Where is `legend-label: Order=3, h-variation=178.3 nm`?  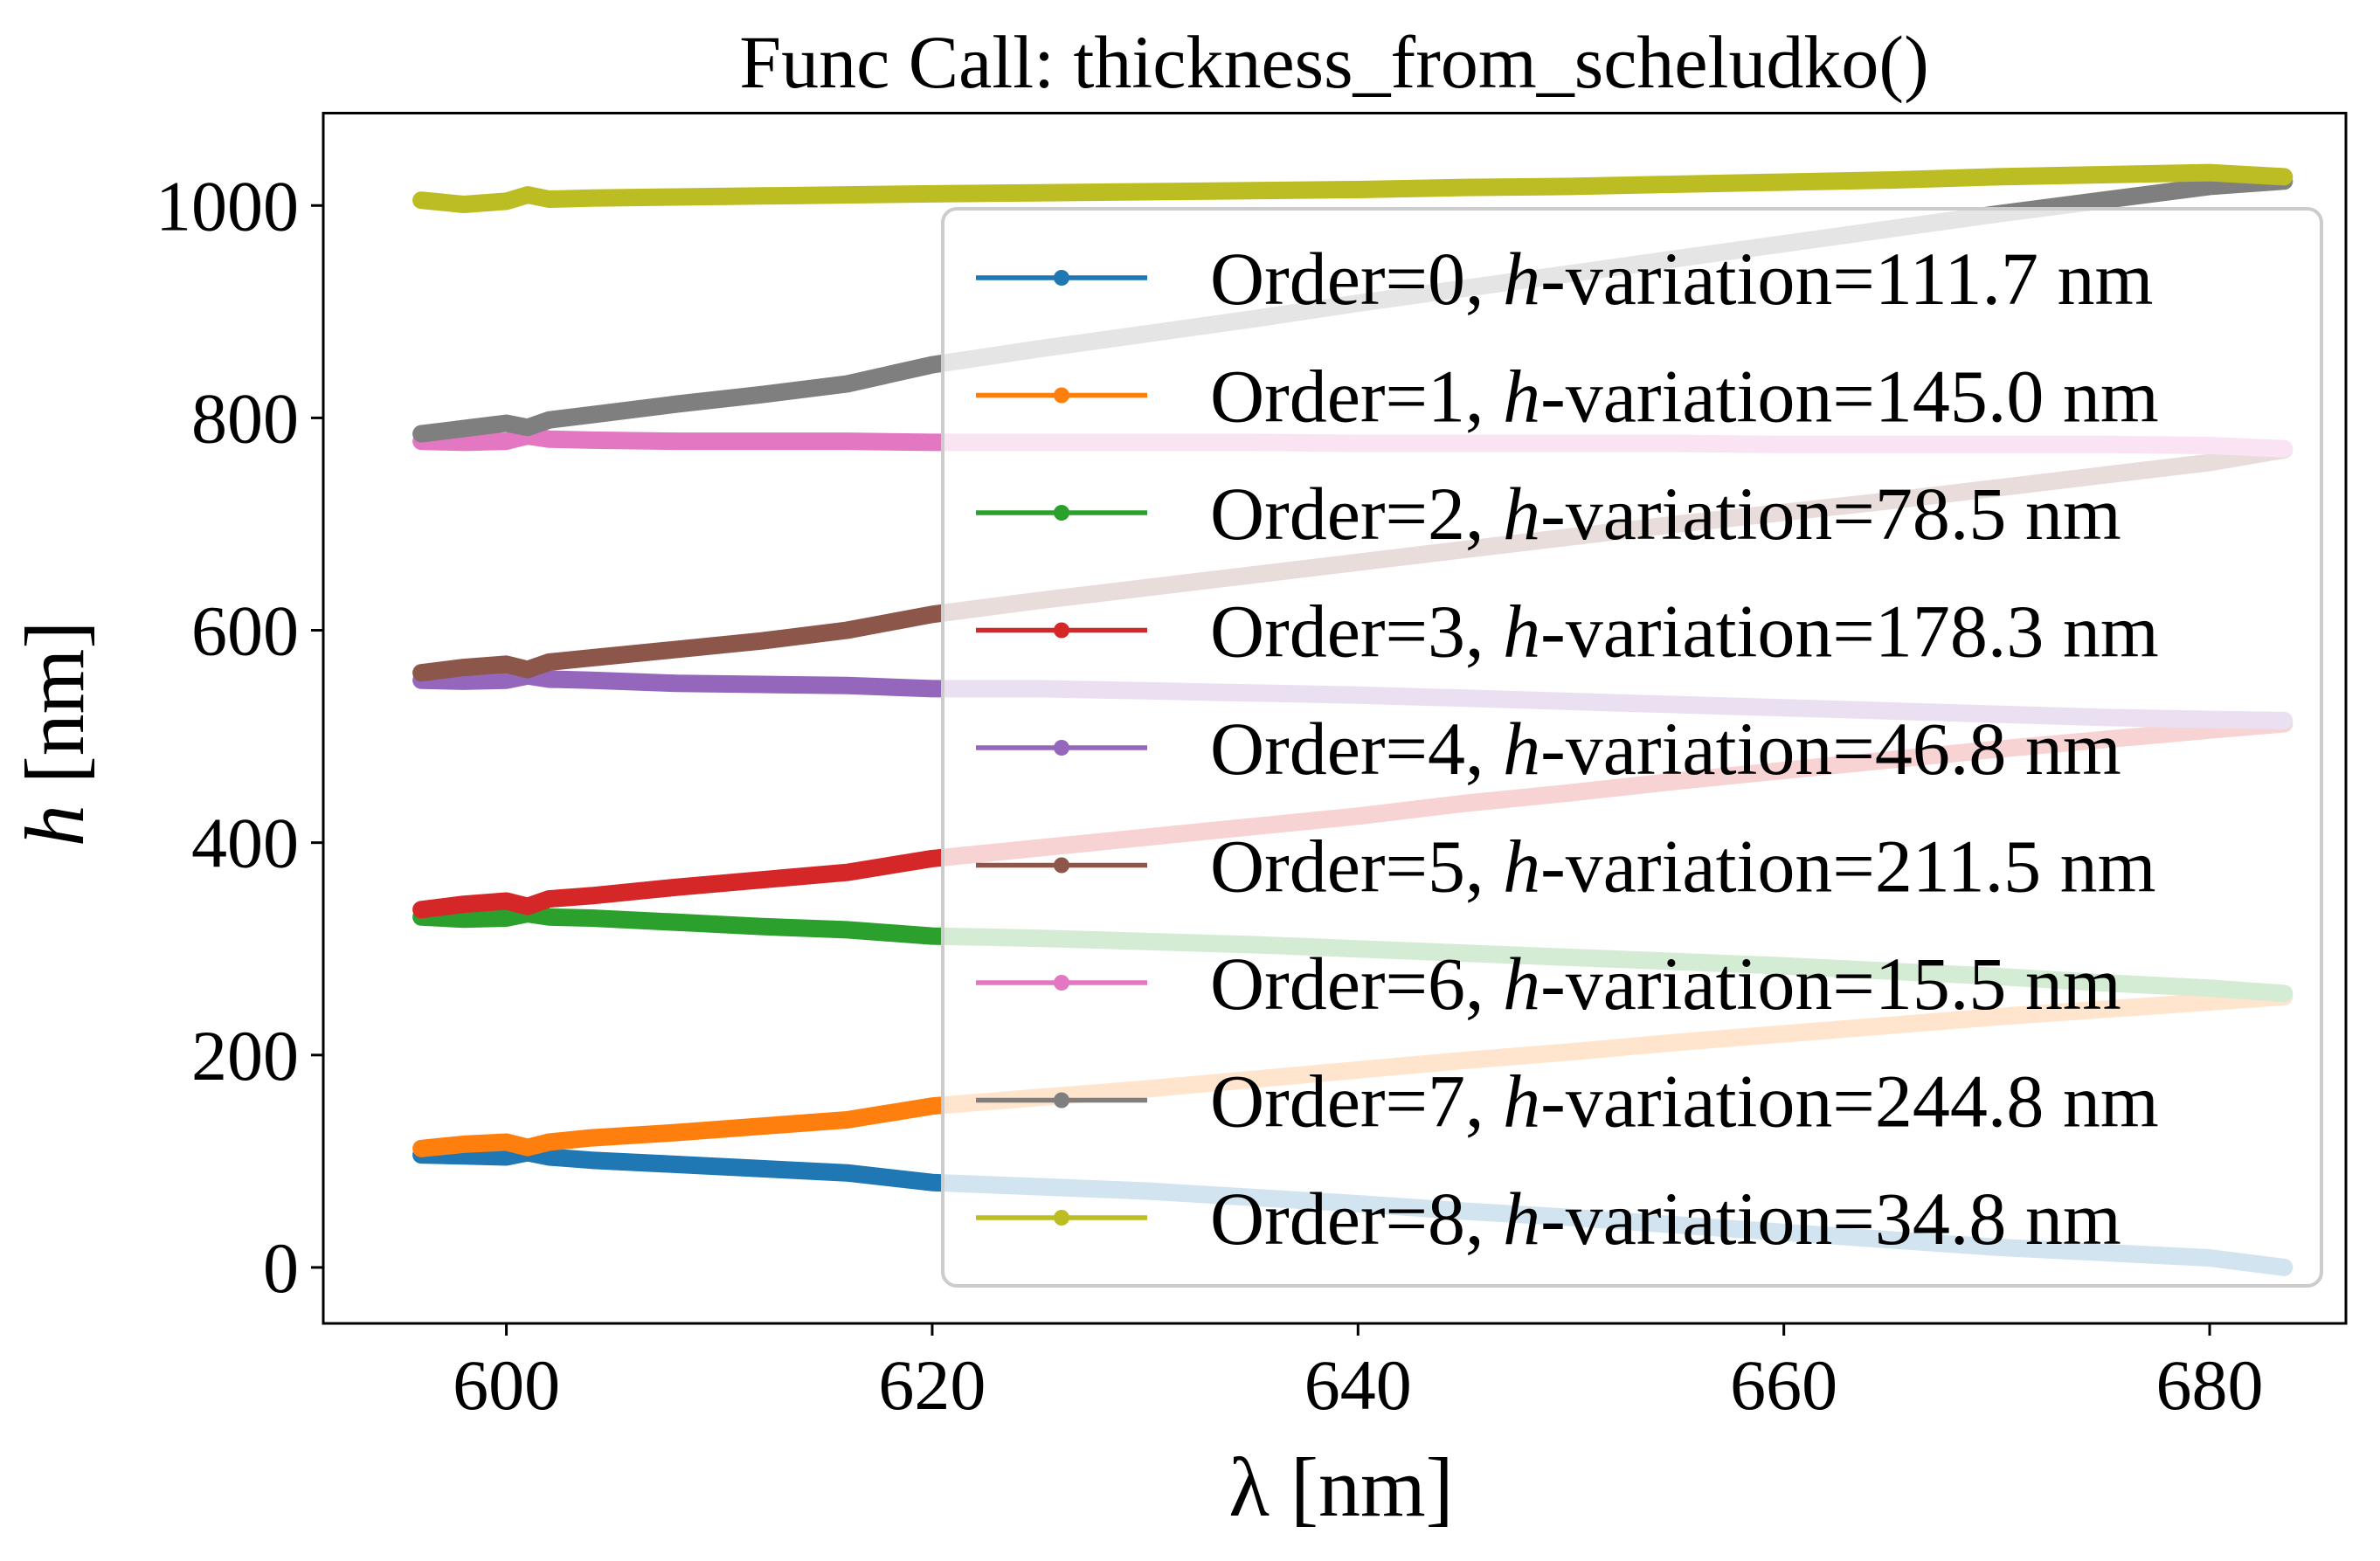 legend-label: Order=3, h-variation=178.3 nm is located at coordinates (1684, 631).